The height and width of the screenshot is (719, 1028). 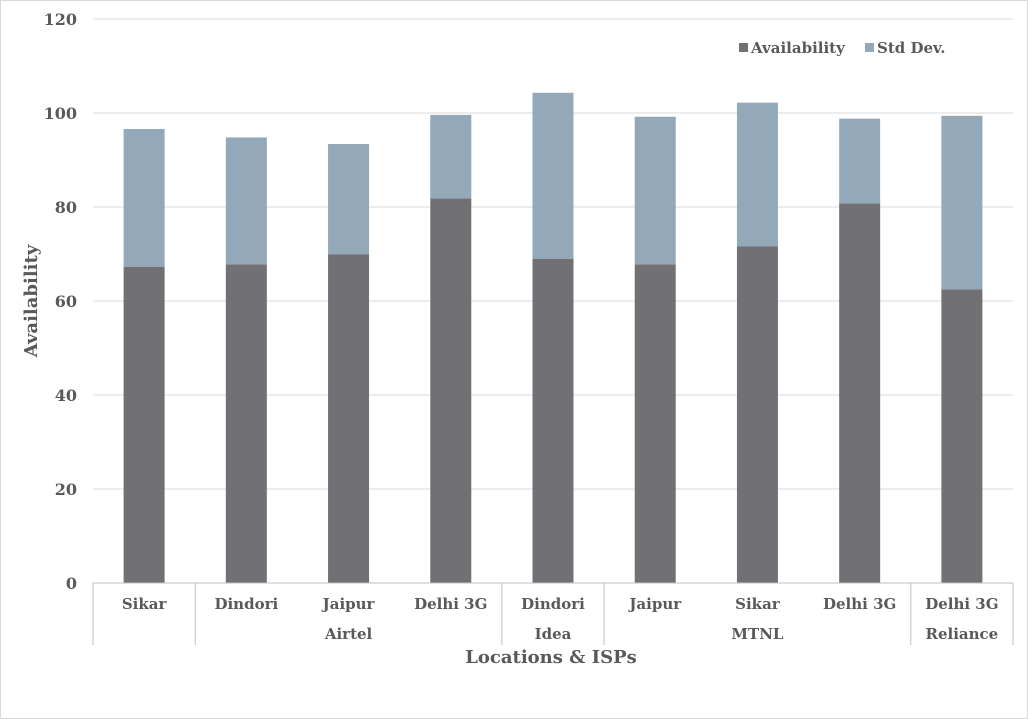 I want to click on legend: Availability Std Dev., so click(x=842, y=48).